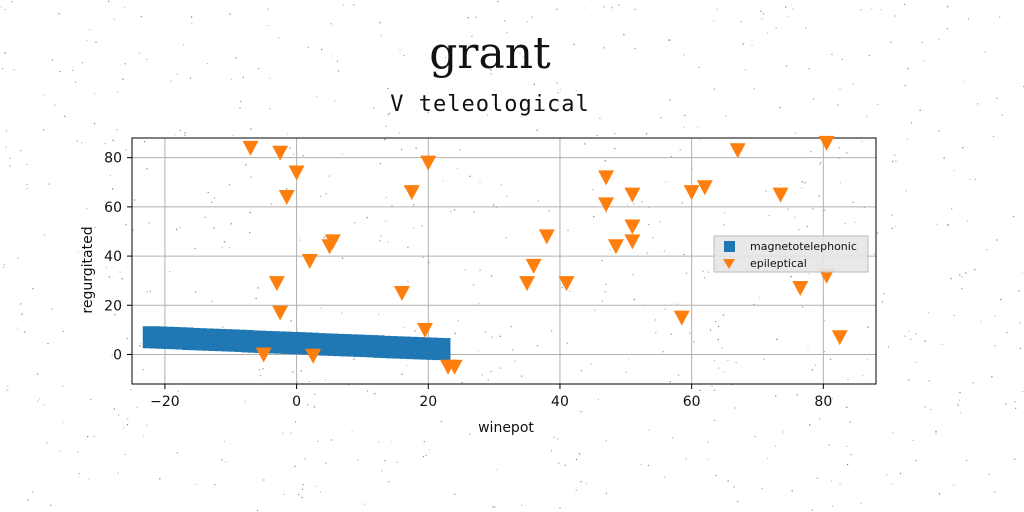  I want to click on legend-label-magnetotelephonic: magnetotelephonic, so click(803, 246).